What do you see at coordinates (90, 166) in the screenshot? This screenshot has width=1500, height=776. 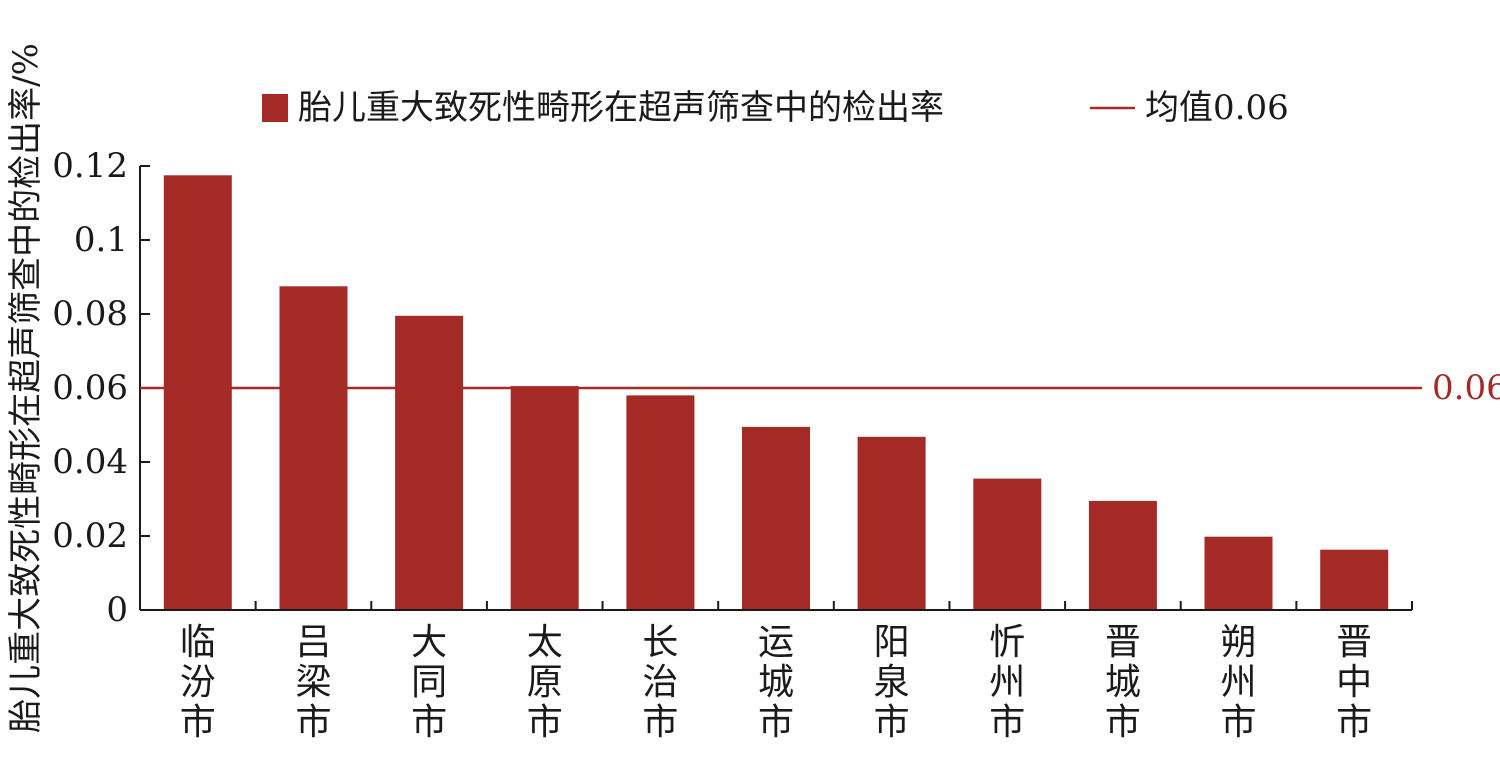 I see `y-tick-label-6: 0.12` at bounding box center [90, 166].